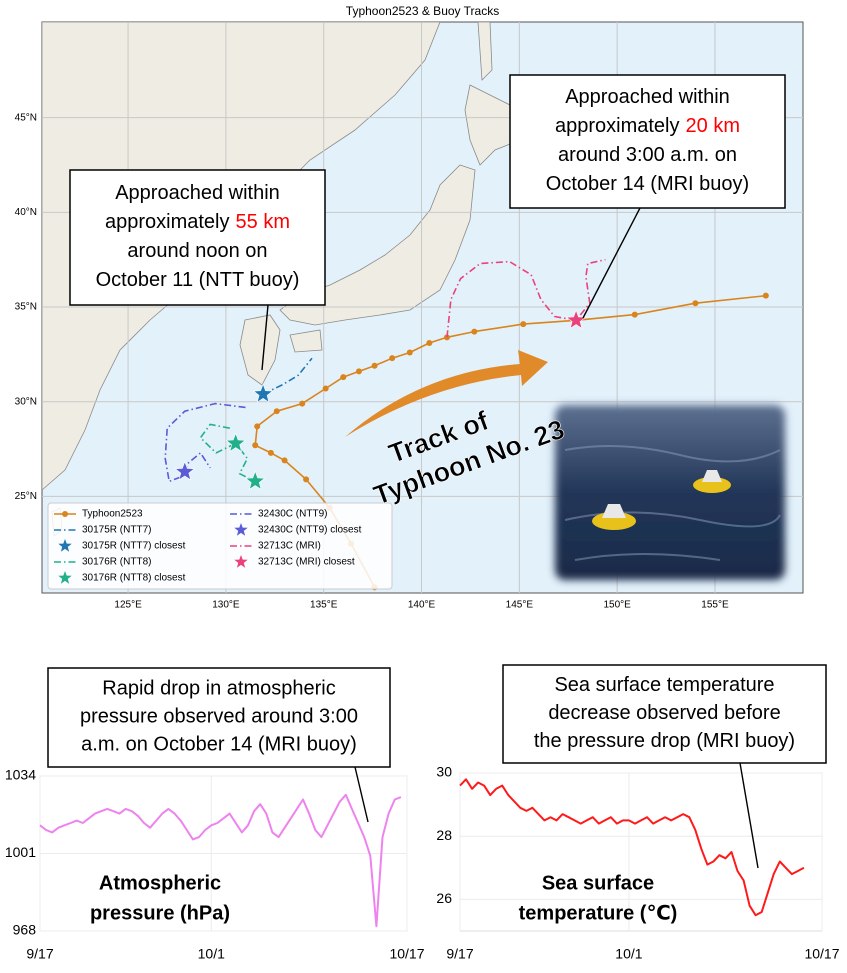 The height and width of the screenshot is (973, 847). I want to click on callout-text: October 11 (NTT buoy), so click(198, 280).